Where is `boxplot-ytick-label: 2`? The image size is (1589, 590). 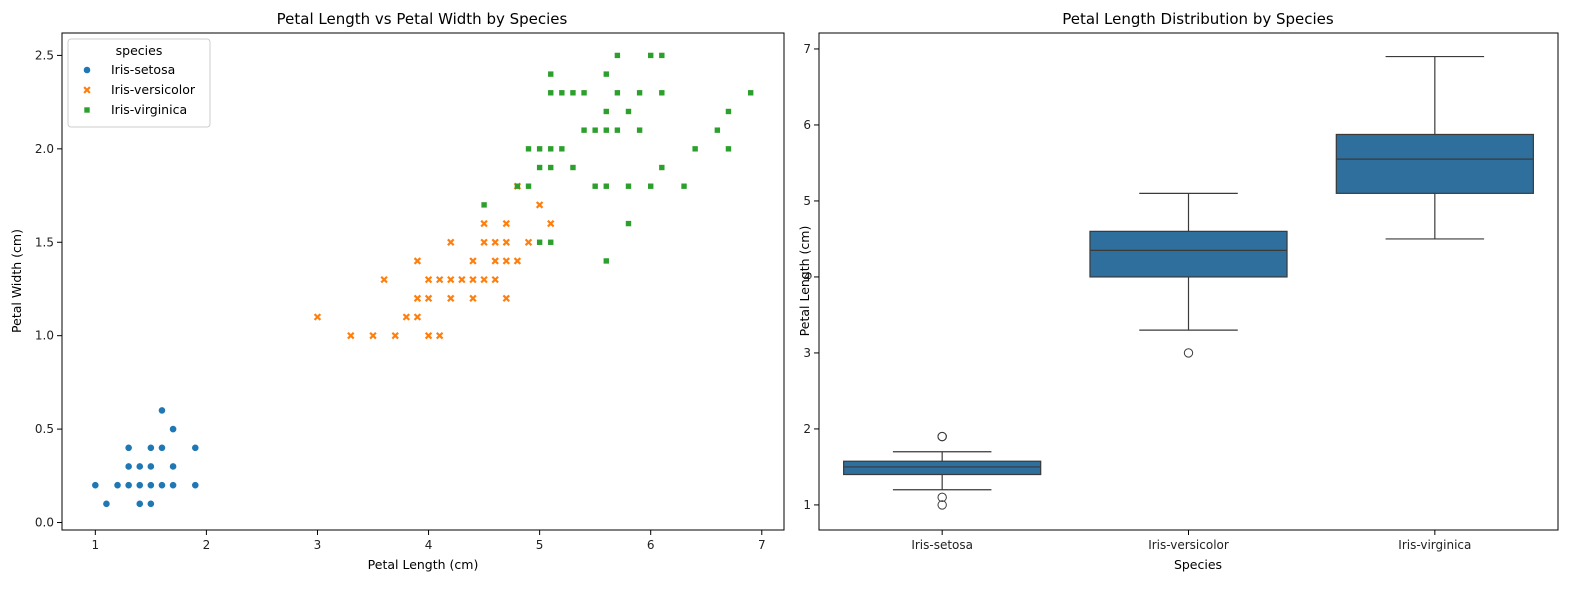
boxplot-ytick-label: 2 is located at coordinates (807, 429).